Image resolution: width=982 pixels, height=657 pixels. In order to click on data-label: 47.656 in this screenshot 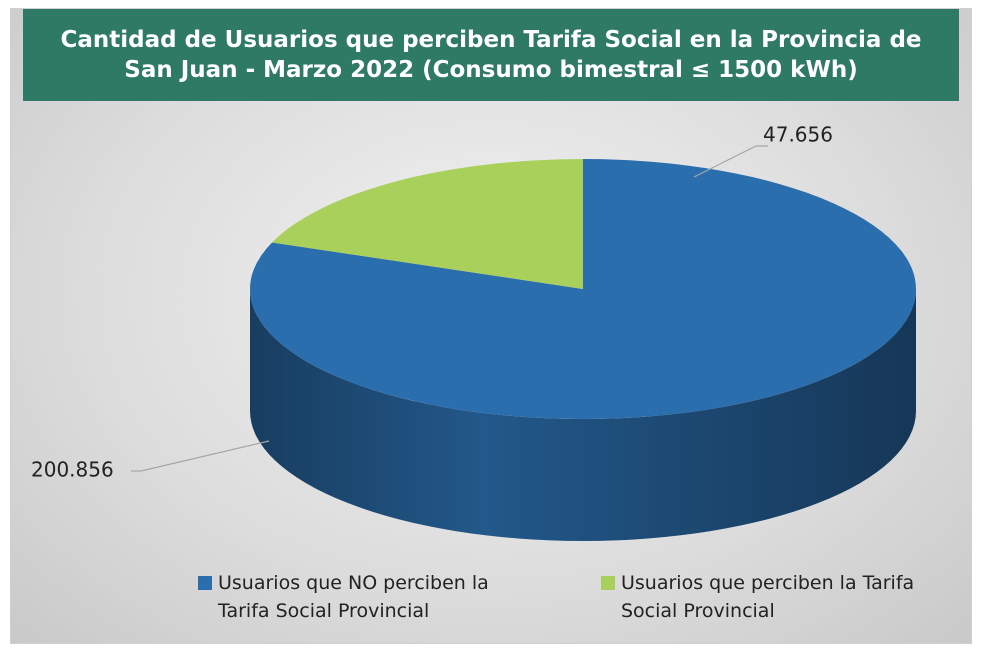, I will do `click(798, 135)`.